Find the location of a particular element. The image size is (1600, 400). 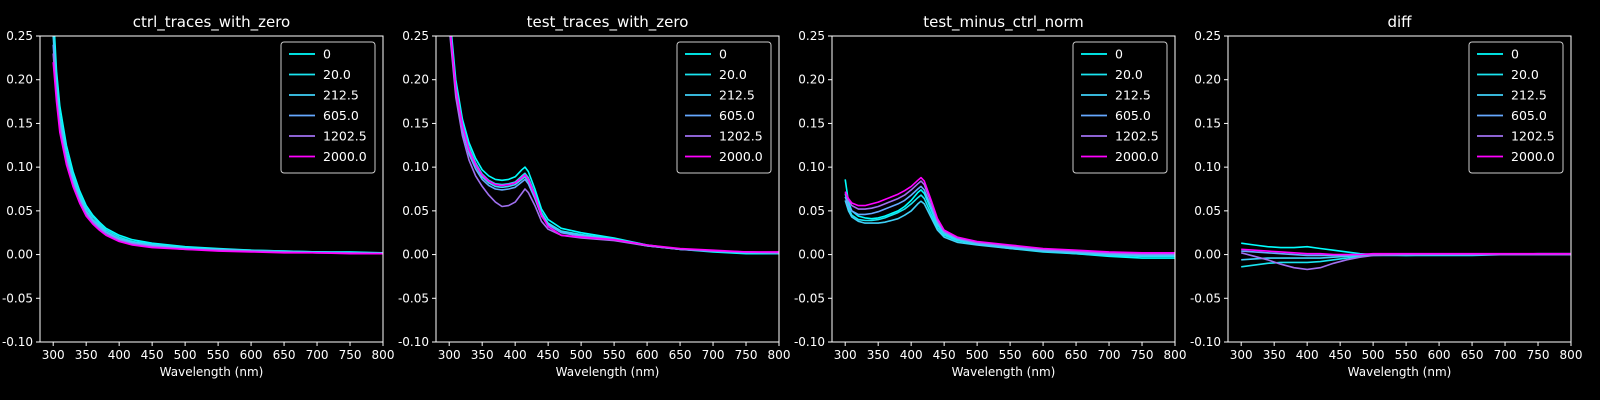

series-line-20.0 is located at coordinates (217, 145).